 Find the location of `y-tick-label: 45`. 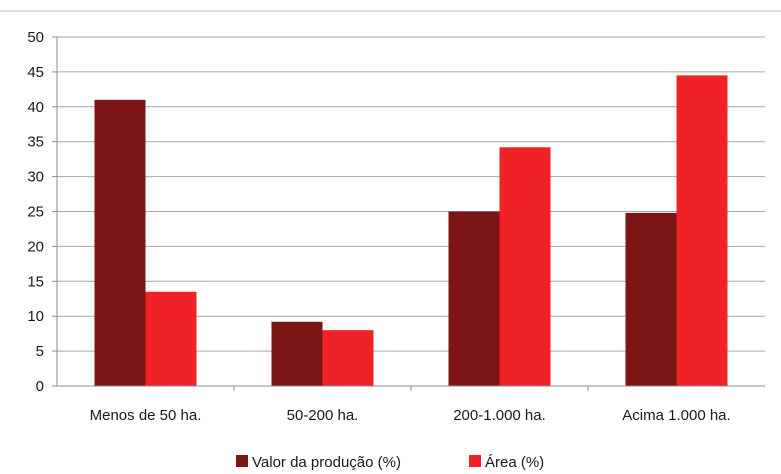

y-tick-label: 45 is located at coordinates (35, 72).